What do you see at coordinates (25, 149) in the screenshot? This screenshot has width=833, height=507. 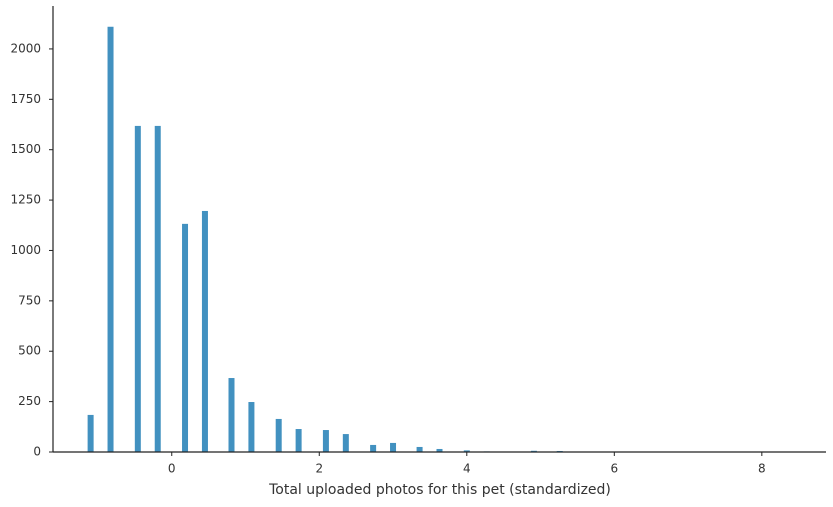 I see `y-tick-label: 1500` at bounding box center [25, 149].